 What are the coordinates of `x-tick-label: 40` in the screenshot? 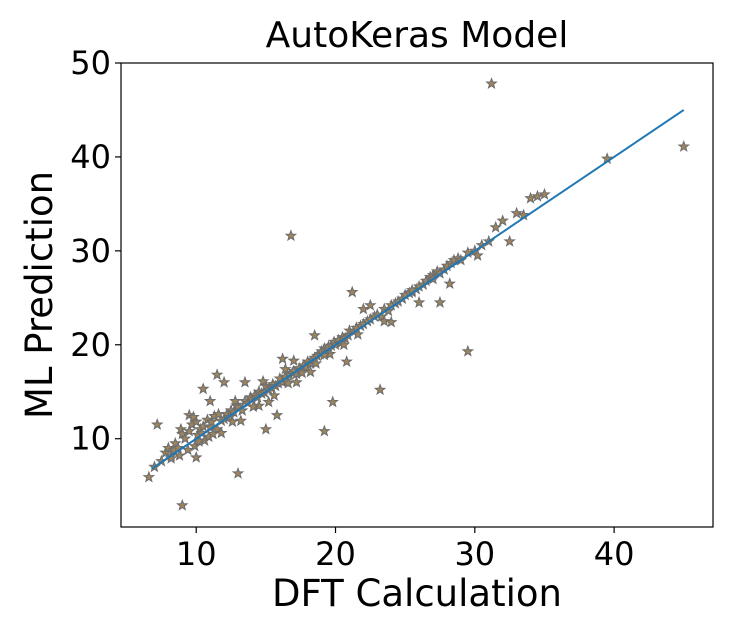 It's located at (614, 554).